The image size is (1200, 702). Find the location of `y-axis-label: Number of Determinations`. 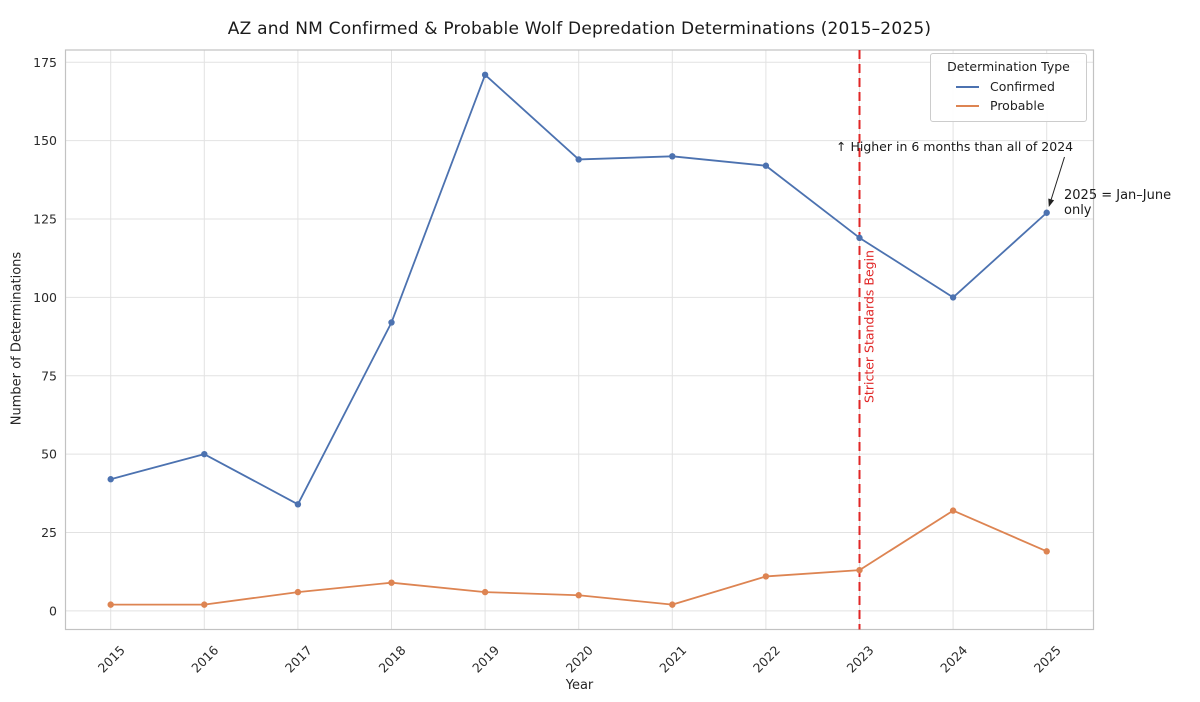

y-axis-label: Number of Determinations is located at coordinates (17, 338).